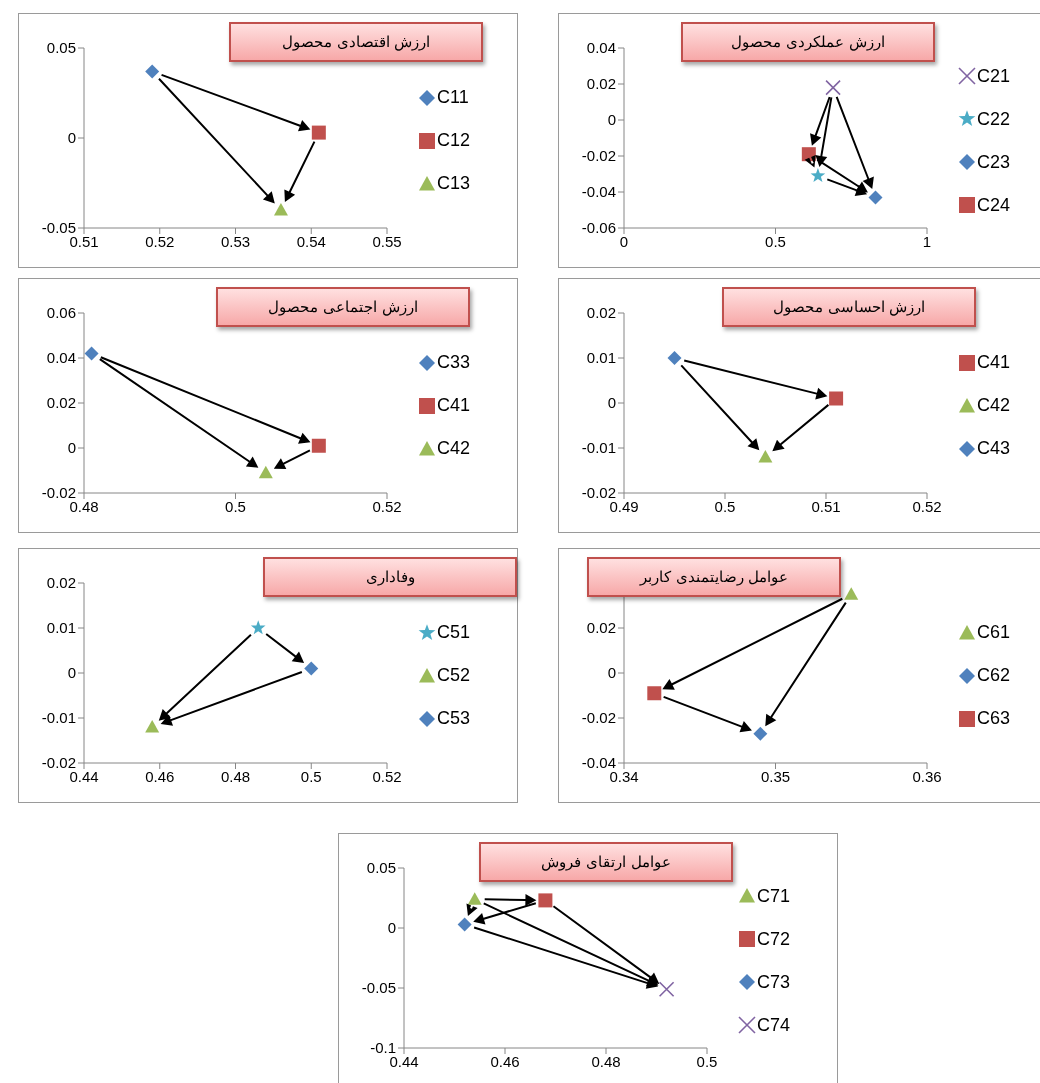 The width and height of the screenshot is (1040, 1083). What do you see at coordinates (387, 241) in the screenshot?
I see `x-tick-label: 0.55` at bounding box center [387, 241].